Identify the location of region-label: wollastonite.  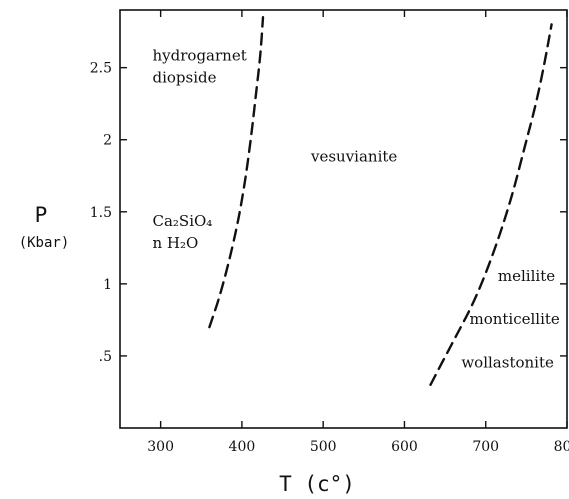
(507, 362).